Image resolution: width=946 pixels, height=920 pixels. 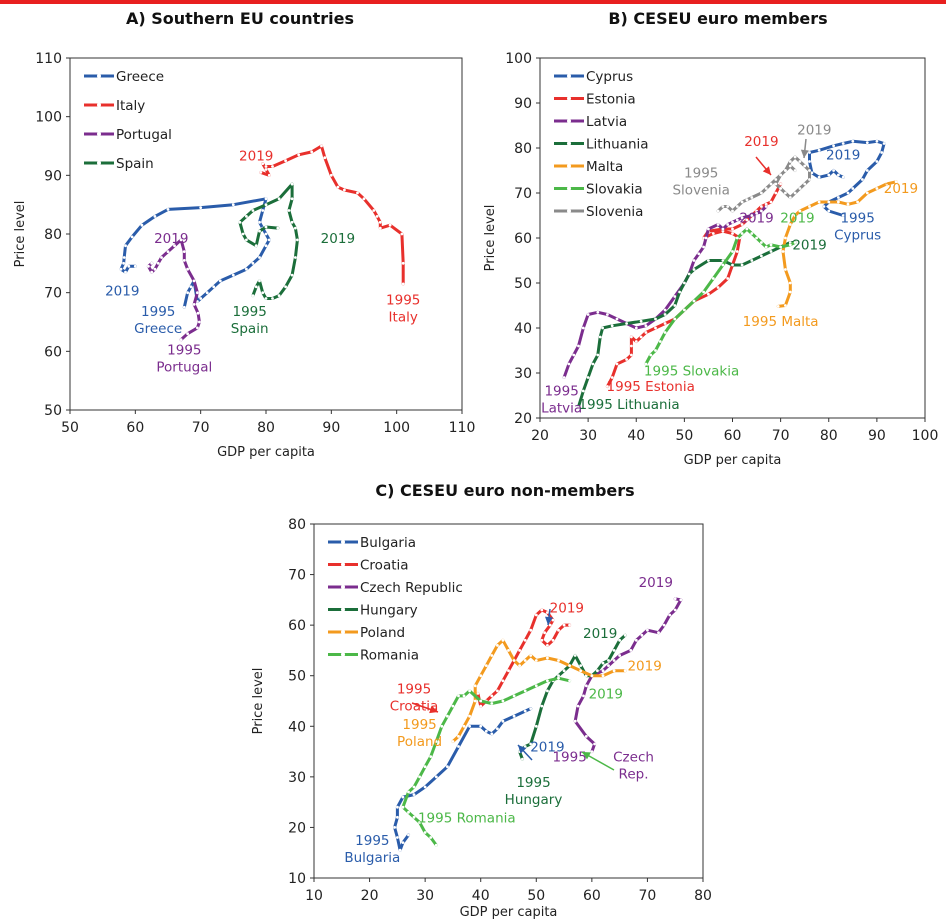 I want to click on chart3-annotation-arrowhead, so click(x=433, y=709).